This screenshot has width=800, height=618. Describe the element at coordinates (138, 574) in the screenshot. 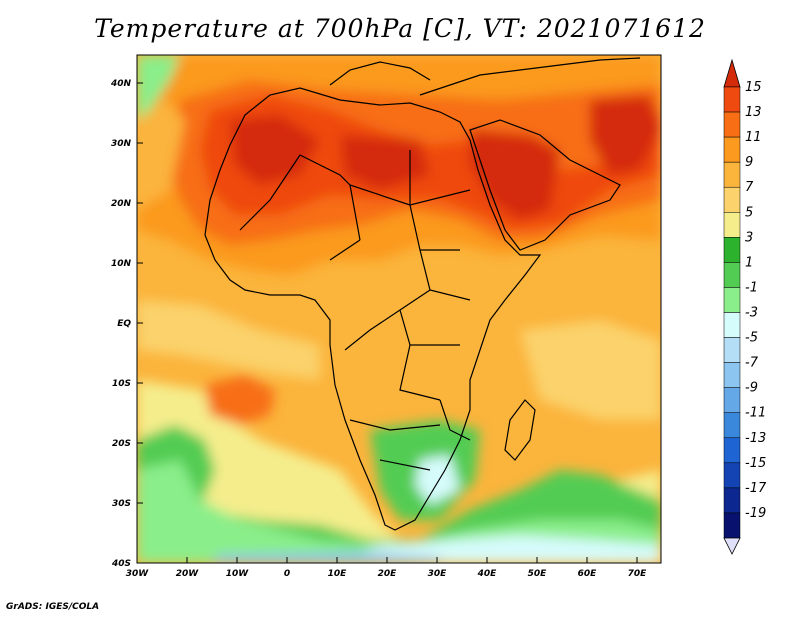

I see `lon-tick-label: 30W` at that location.